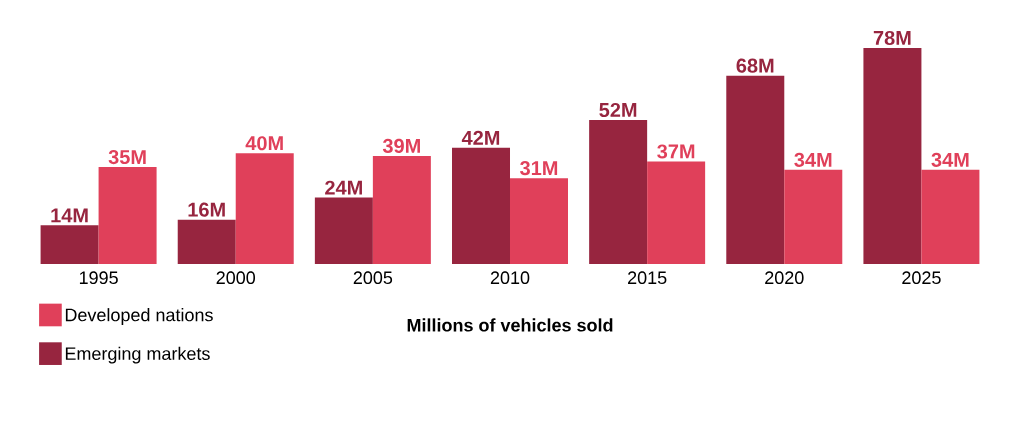 The height and width of the screenshot is (424, 1024). I want to click on data-label: 52M, so click(618, 110).